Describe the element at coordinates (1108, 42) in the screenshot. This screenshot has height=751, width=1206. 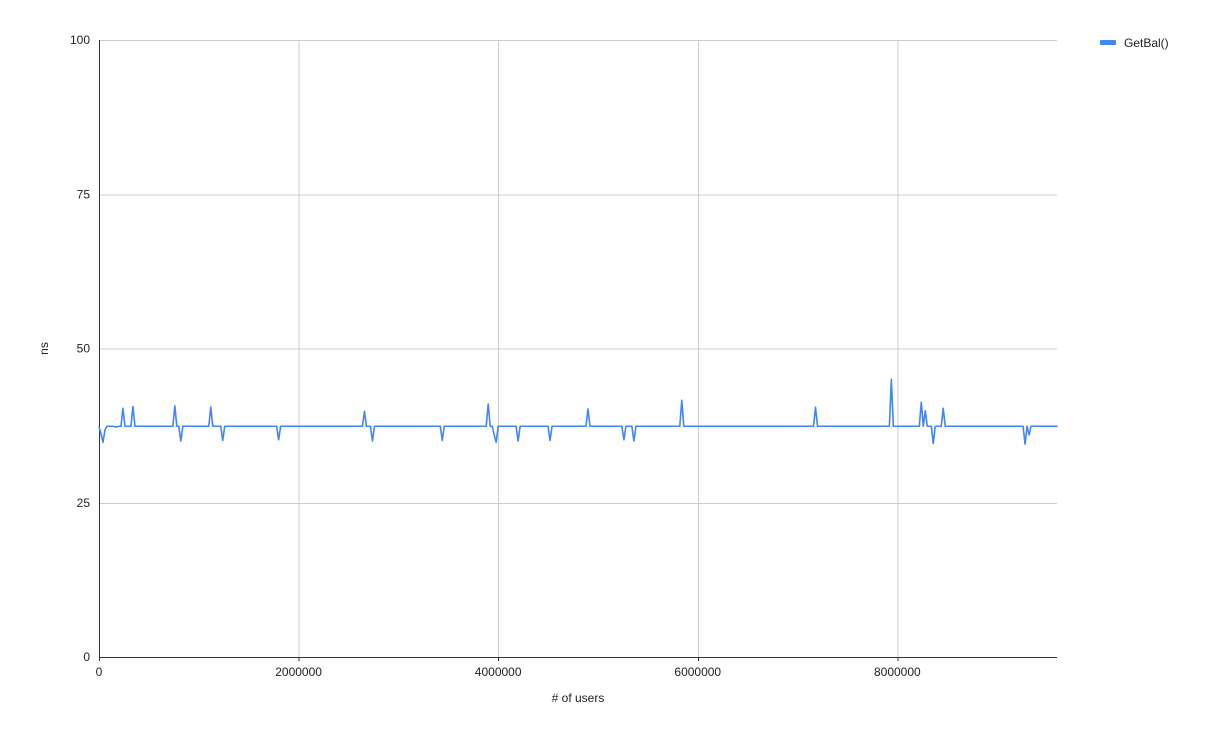
I see `legend-swatch` at that location.